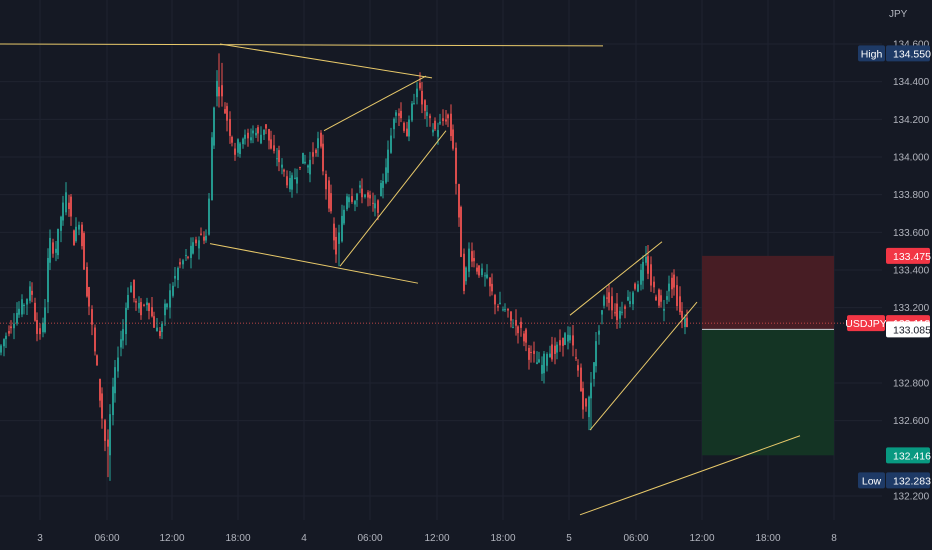 The image size is (932, 550). I want to click on price-tick-label: 132.600, so click(911, 421).